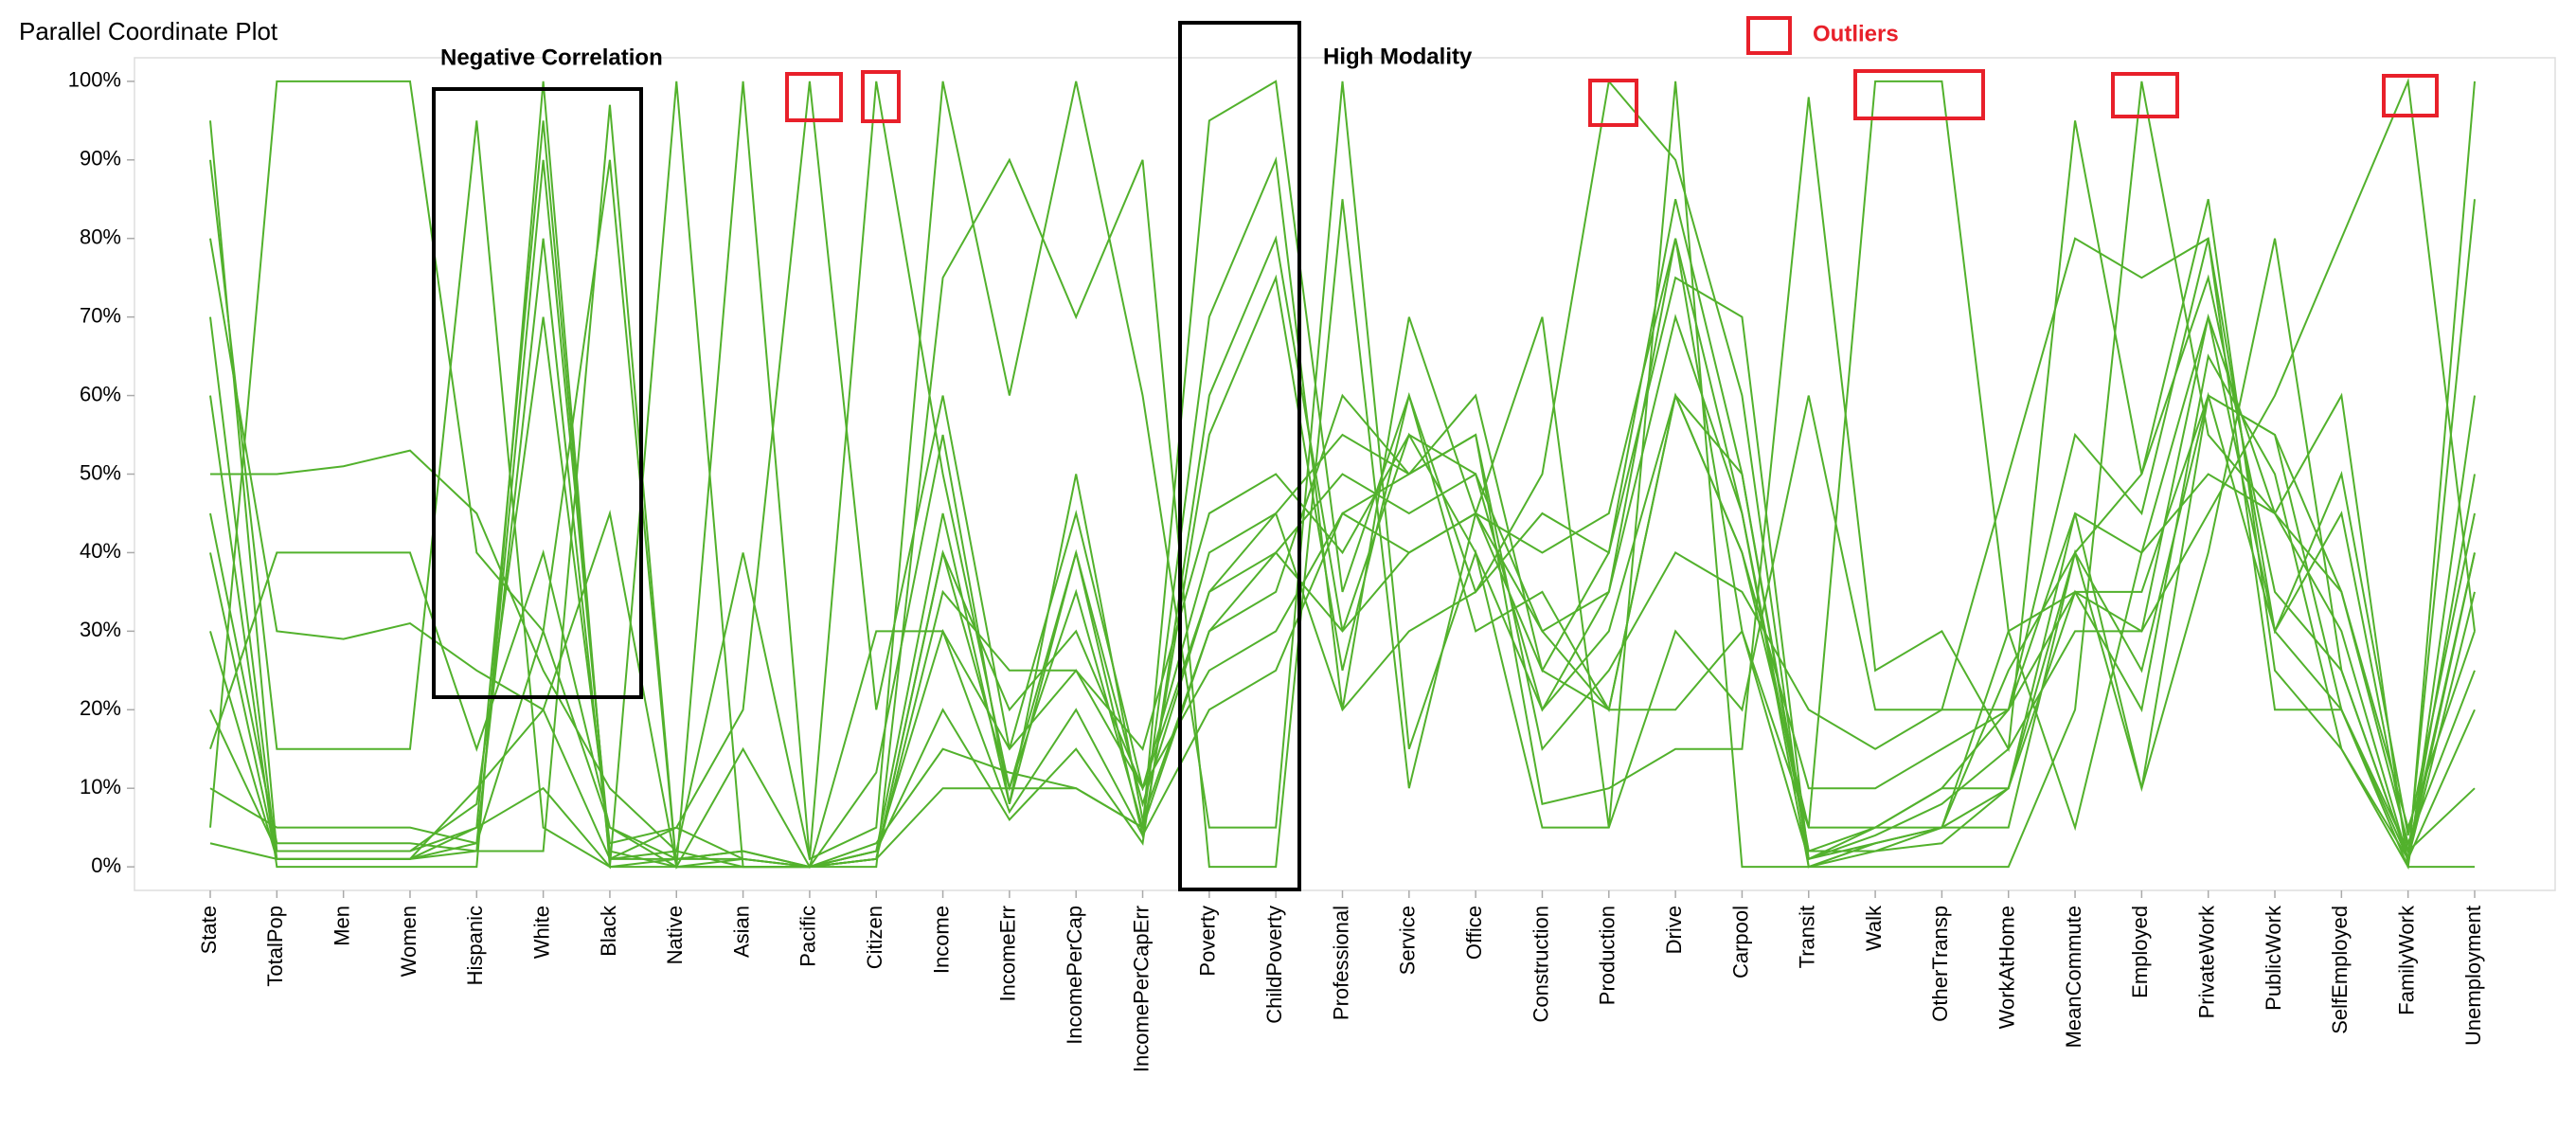 The image size is (2576, 1131). Describe the element at coordinates (100, 472) in the screenshot. I see `y-tick-label: 50%` at that location.